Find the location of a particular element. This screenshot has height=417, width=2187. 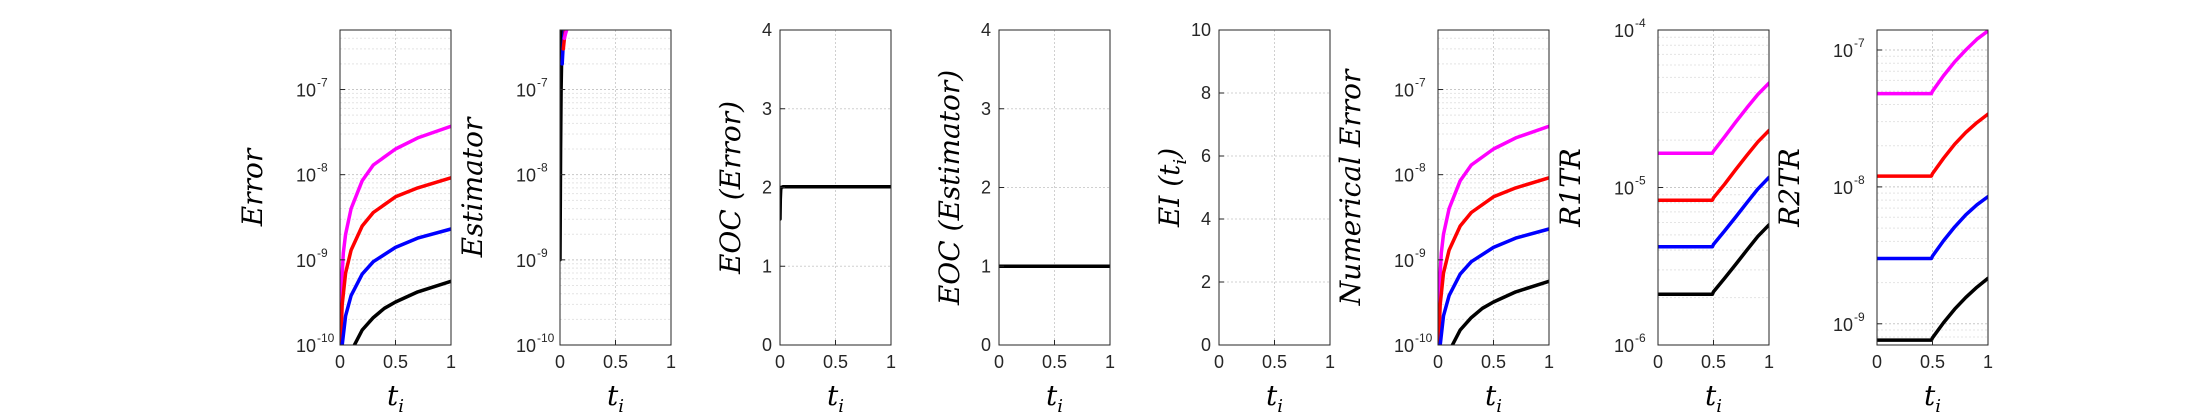

panel-4: 0 0.5 1 0 1 2 3 4 ti EOC (Estimator) is located at coordinates (1024, 218).